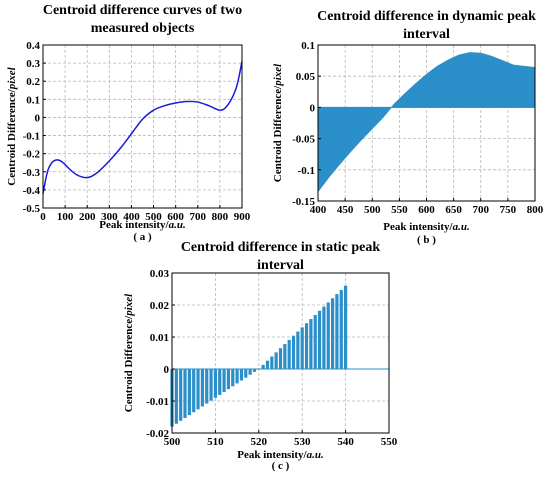  What do you see at coordinates (109, 217) in the screenshot?
I see `x-tick-label: 300` at bounding box center [109, 217].